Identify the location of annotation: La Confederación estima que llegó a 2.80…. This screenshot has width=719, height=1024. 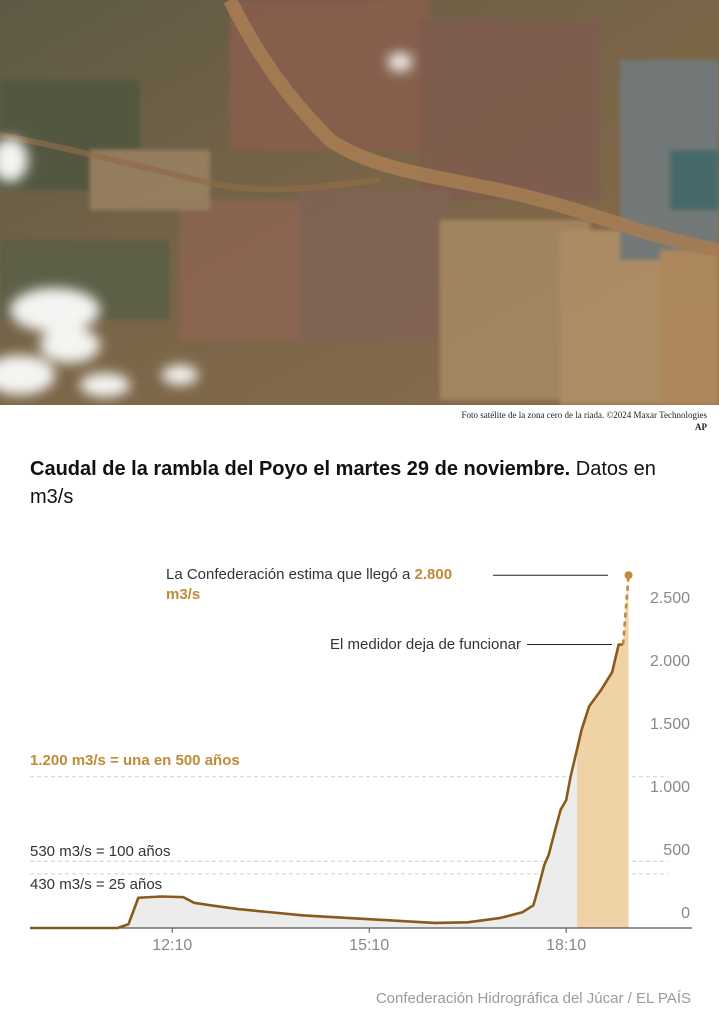
(327, 585).